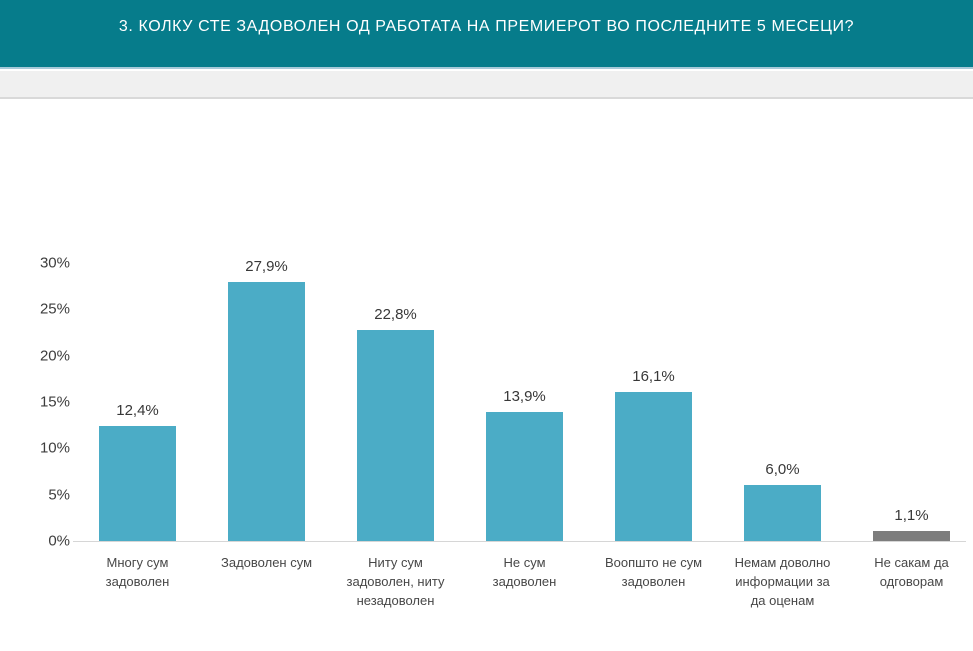  I want to click on x-axis-line, so click(519, 541).